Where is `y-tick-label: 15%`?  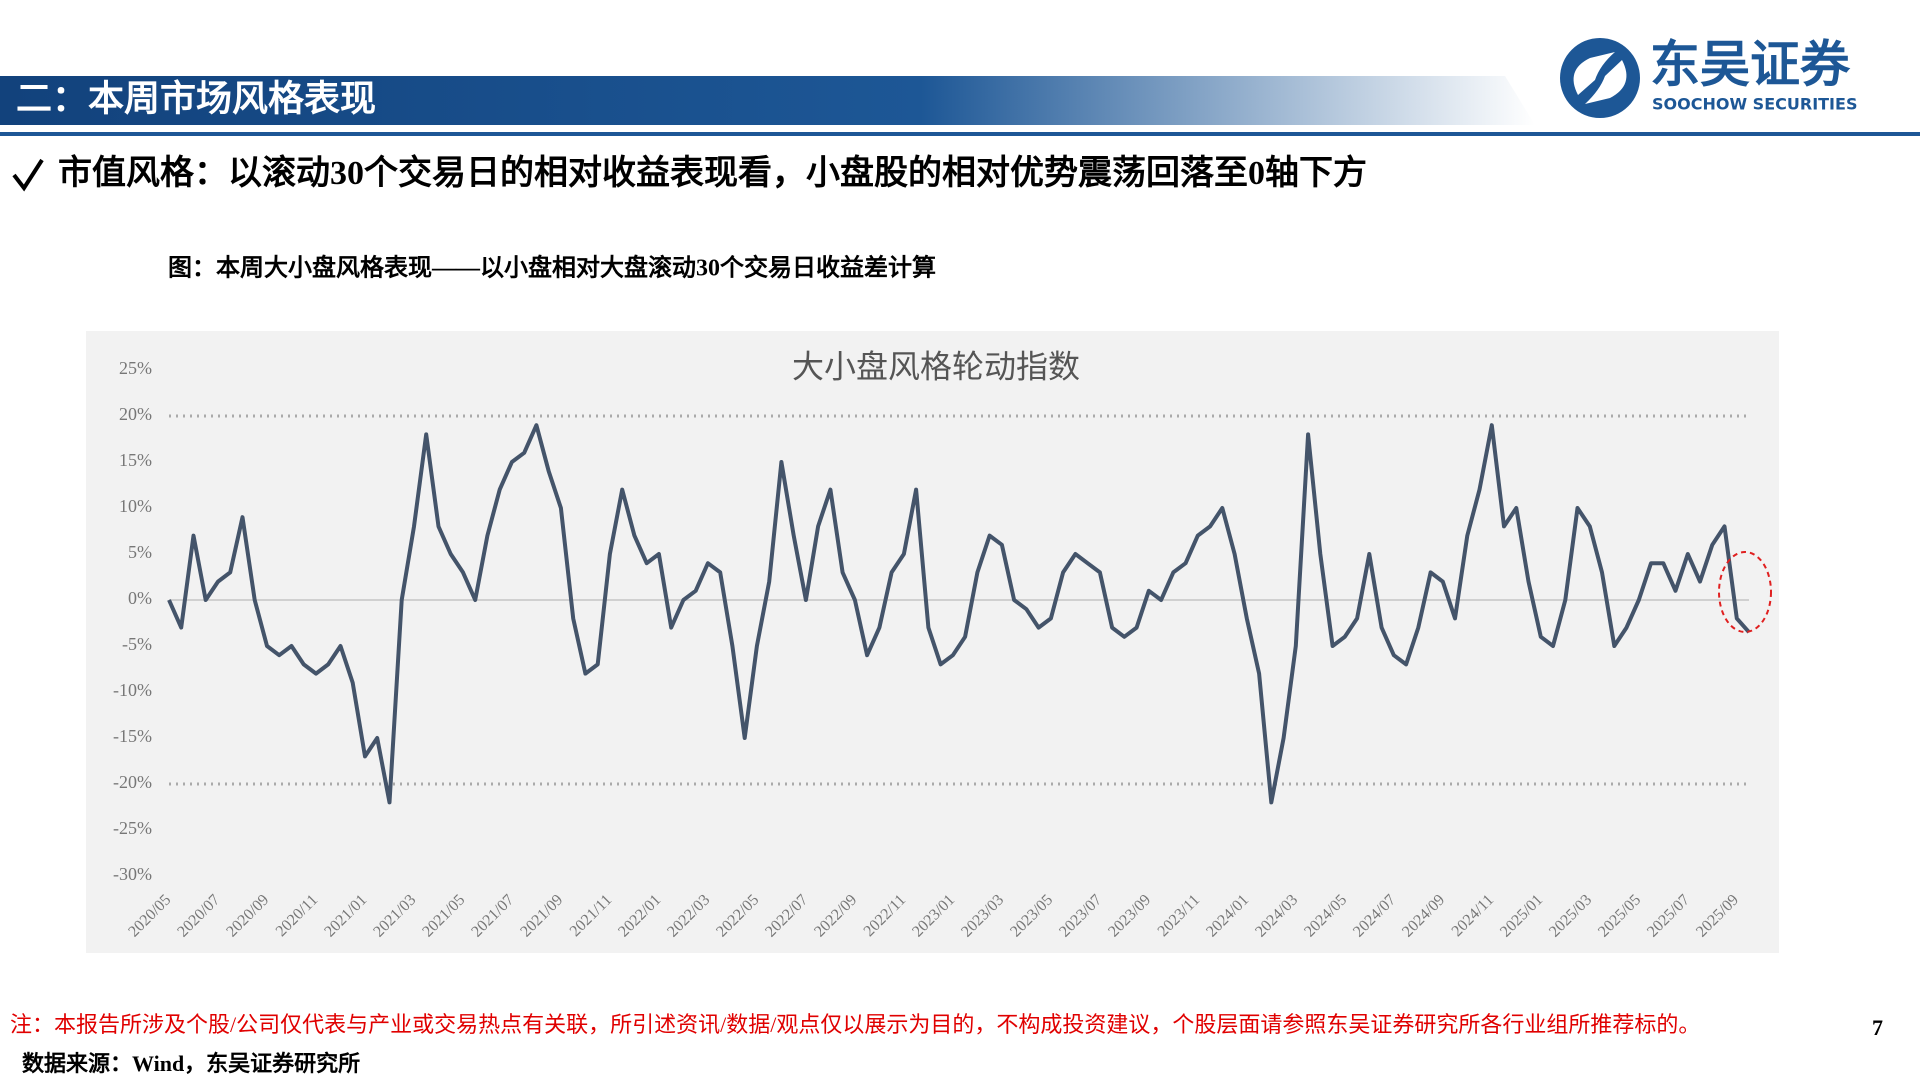 y-tick-label: 15% is located at coordinates (135, 460).